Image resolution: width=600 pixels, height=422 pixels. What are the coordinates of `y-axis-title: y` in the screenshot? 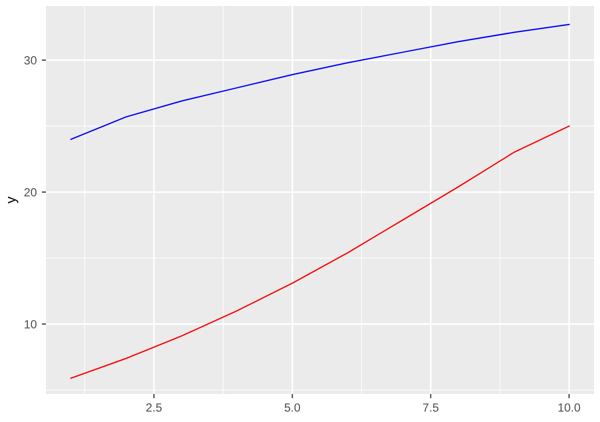 It's located at (13, 200).